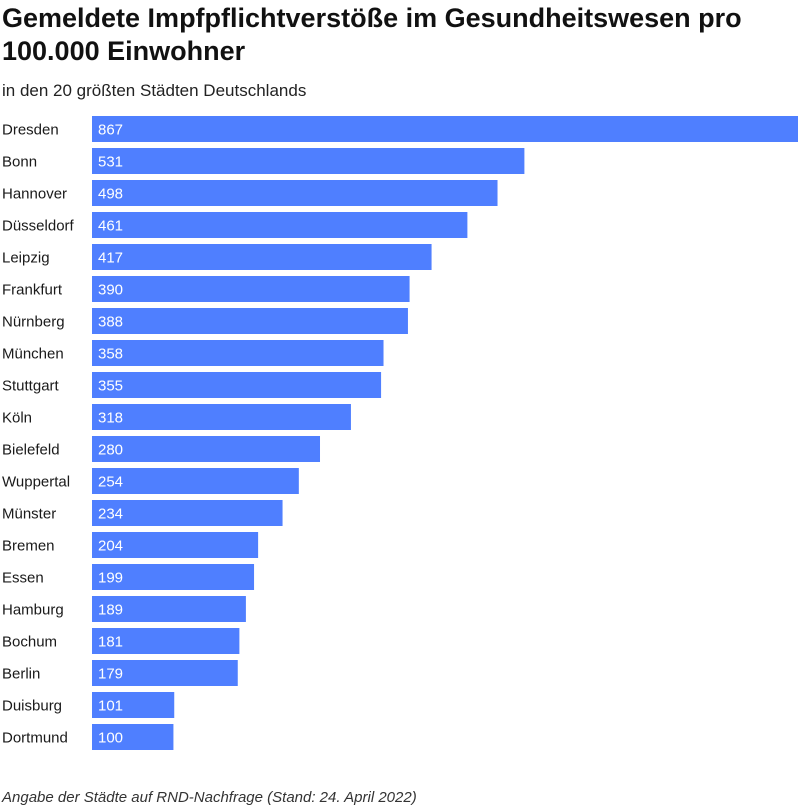  Describe the element at coordinates (295, 193) in the screenshot. I see `bar-hannover` at that location.